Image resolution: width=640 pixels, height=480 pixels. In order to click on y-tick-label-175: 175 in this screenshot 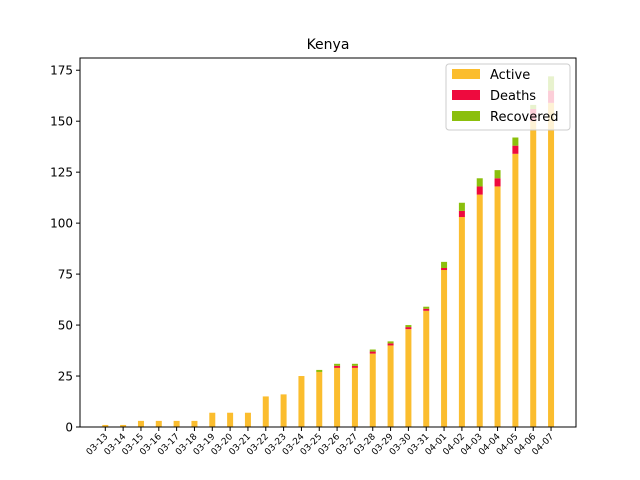, I will do `click(61, 71)`.